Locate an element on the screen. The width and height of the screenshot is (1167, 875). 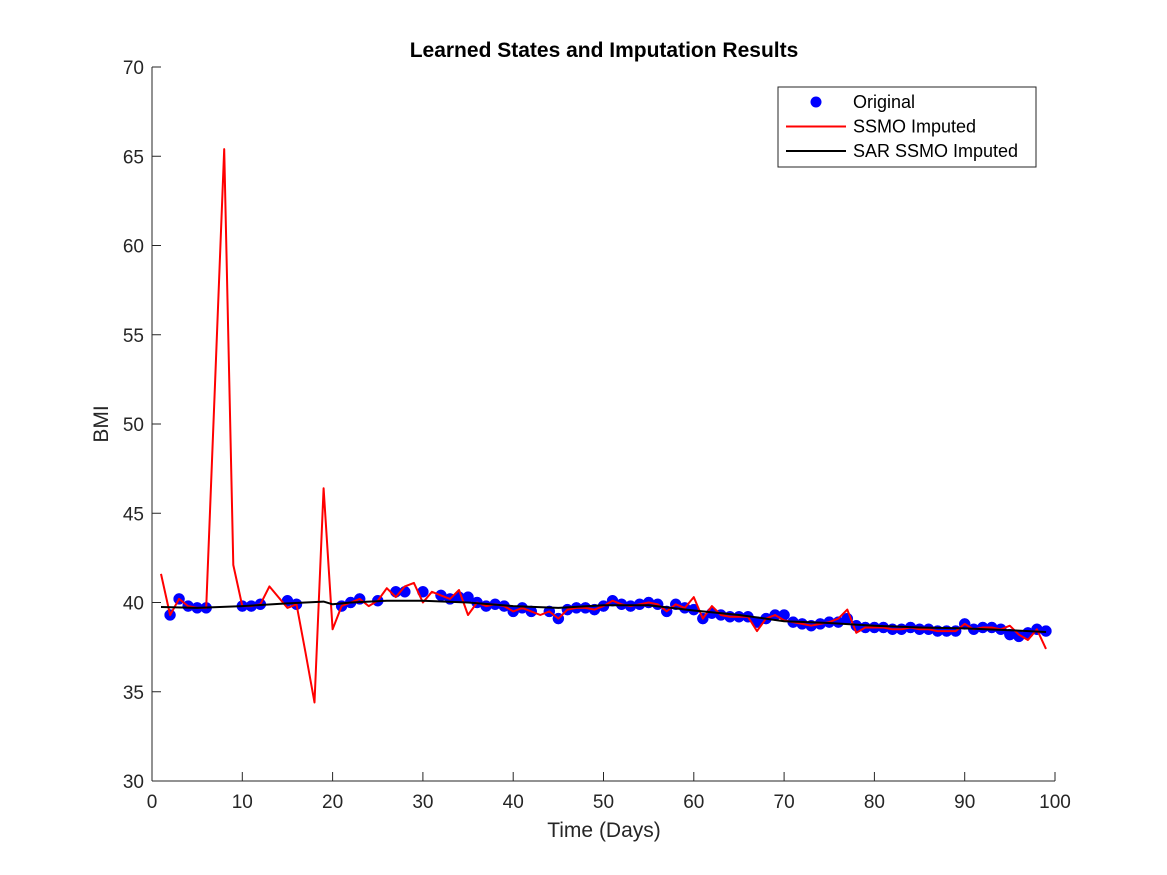
y-tick-label: 40 is located at coordinates (133, 604).